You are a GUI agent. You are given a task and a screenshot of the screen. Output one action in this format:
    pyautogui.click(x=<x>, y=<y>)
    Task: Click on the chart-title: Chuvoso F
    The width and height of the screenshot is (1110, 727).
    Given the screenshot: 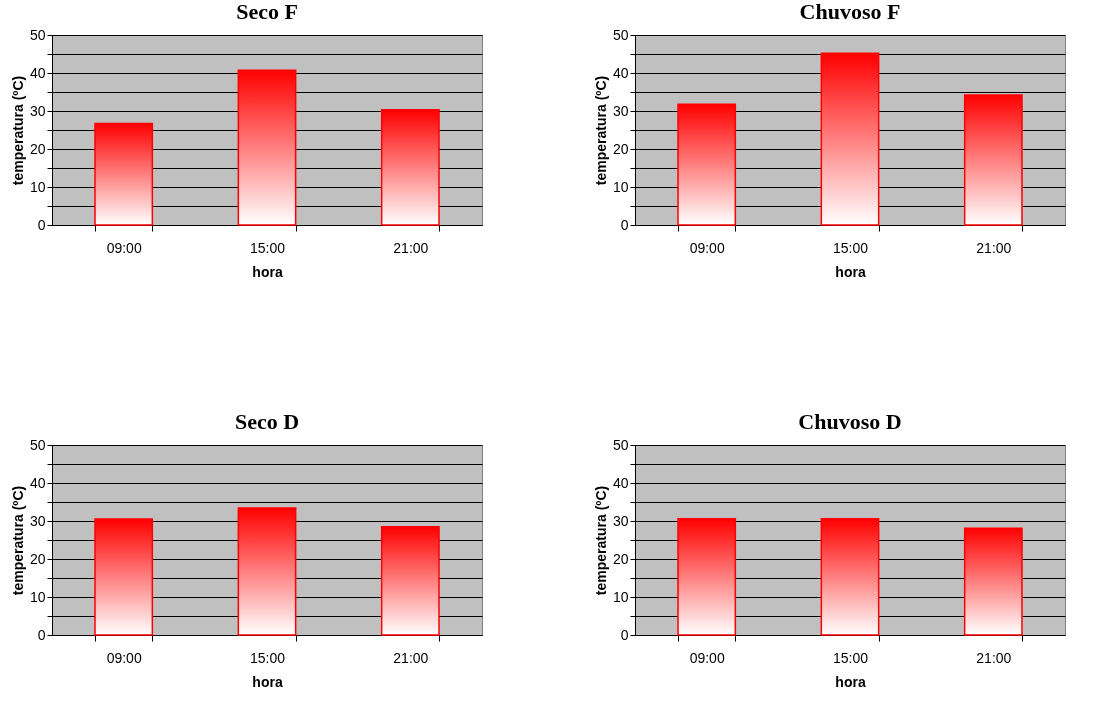 What is the action you would take?
    pyautogui.click(x=850, y=12)
    